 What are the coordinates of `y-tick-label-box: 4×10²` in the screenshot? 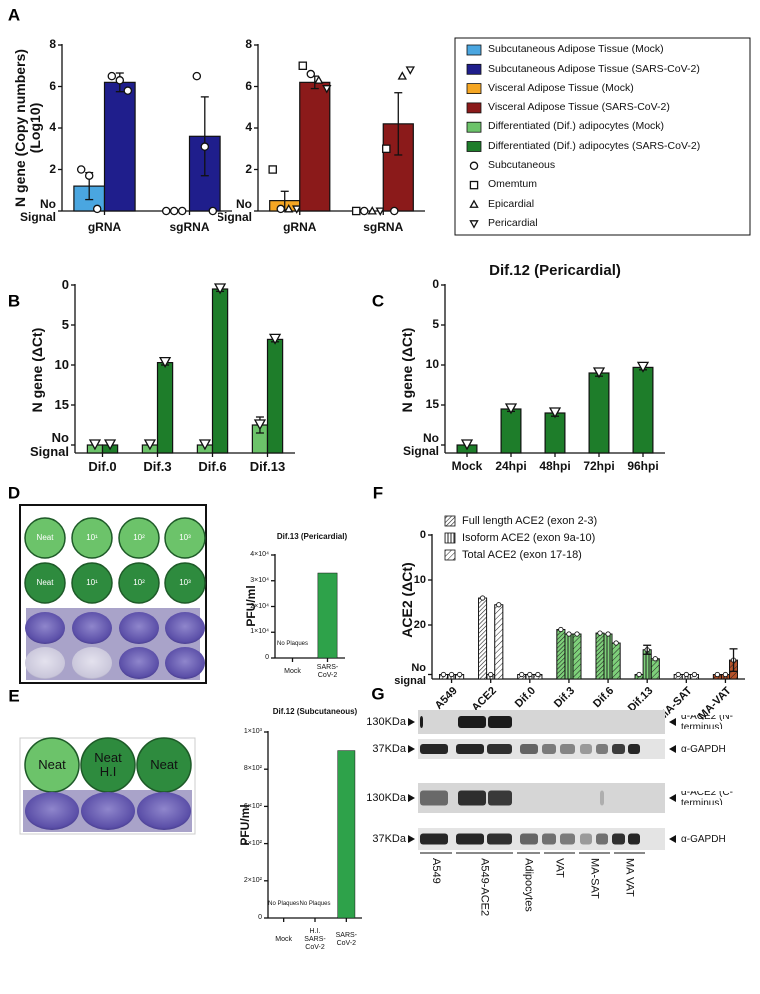 It's located at (252, 843).